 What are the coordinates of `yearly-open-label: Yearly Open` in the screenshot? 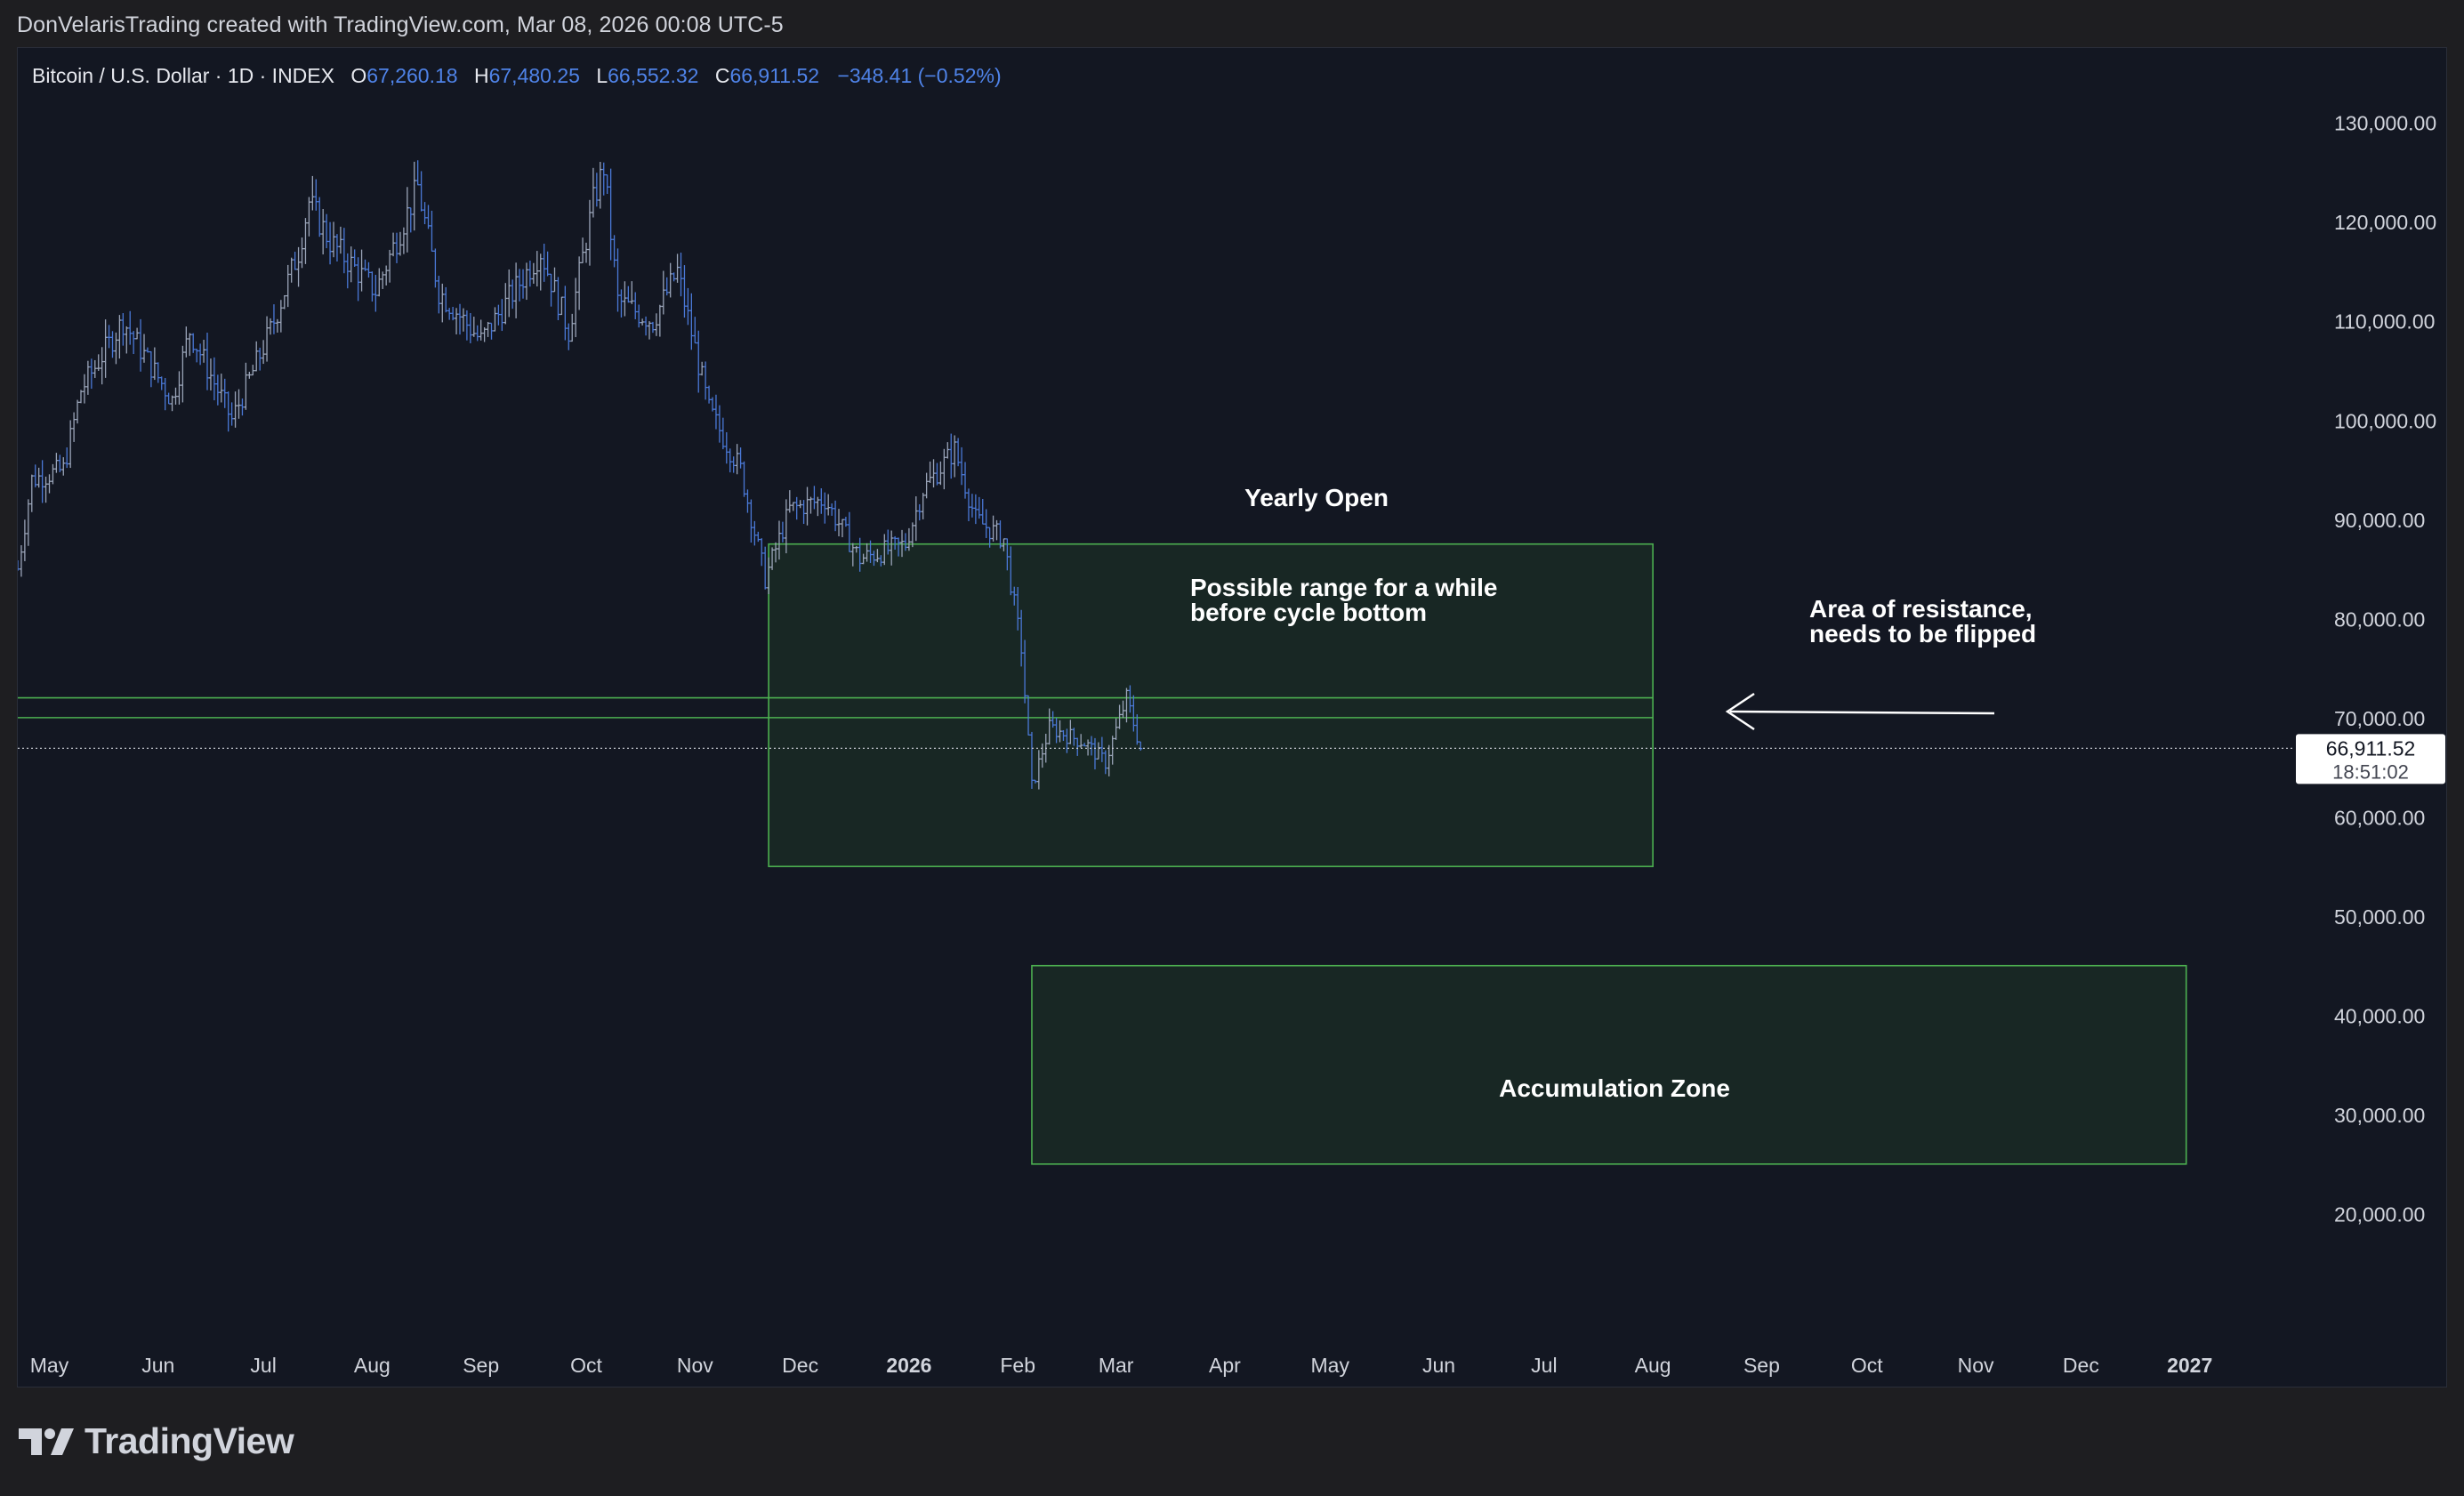 It's located at (1317, 497).